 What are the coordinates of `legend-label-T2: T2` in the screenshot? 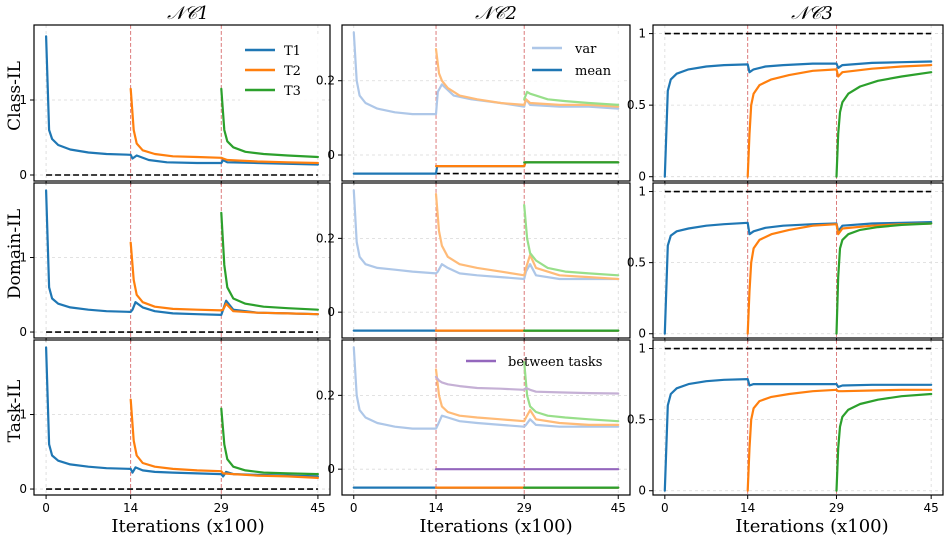 It's located at (292, 71).